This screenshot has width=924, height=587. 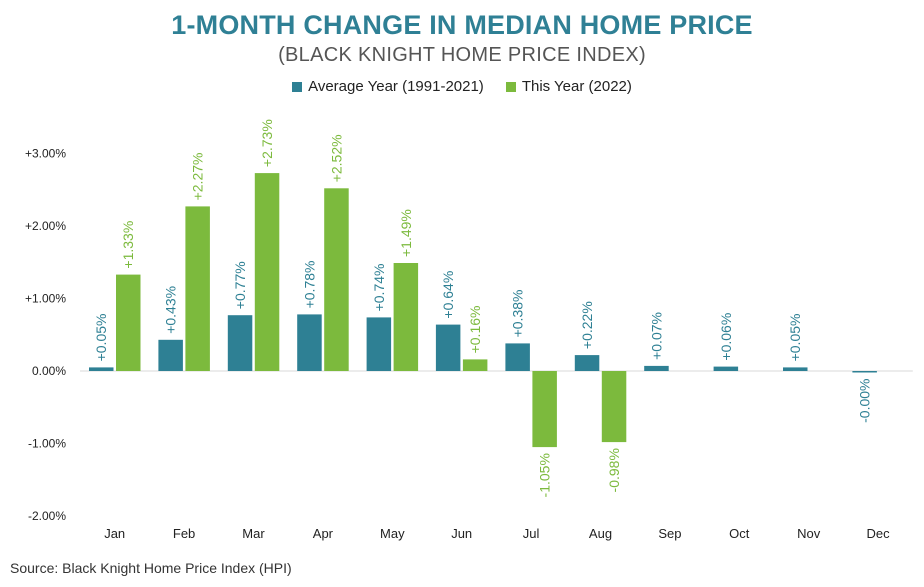 I want to click on data-label-average: +0.74%, so click(x=379, y=288).